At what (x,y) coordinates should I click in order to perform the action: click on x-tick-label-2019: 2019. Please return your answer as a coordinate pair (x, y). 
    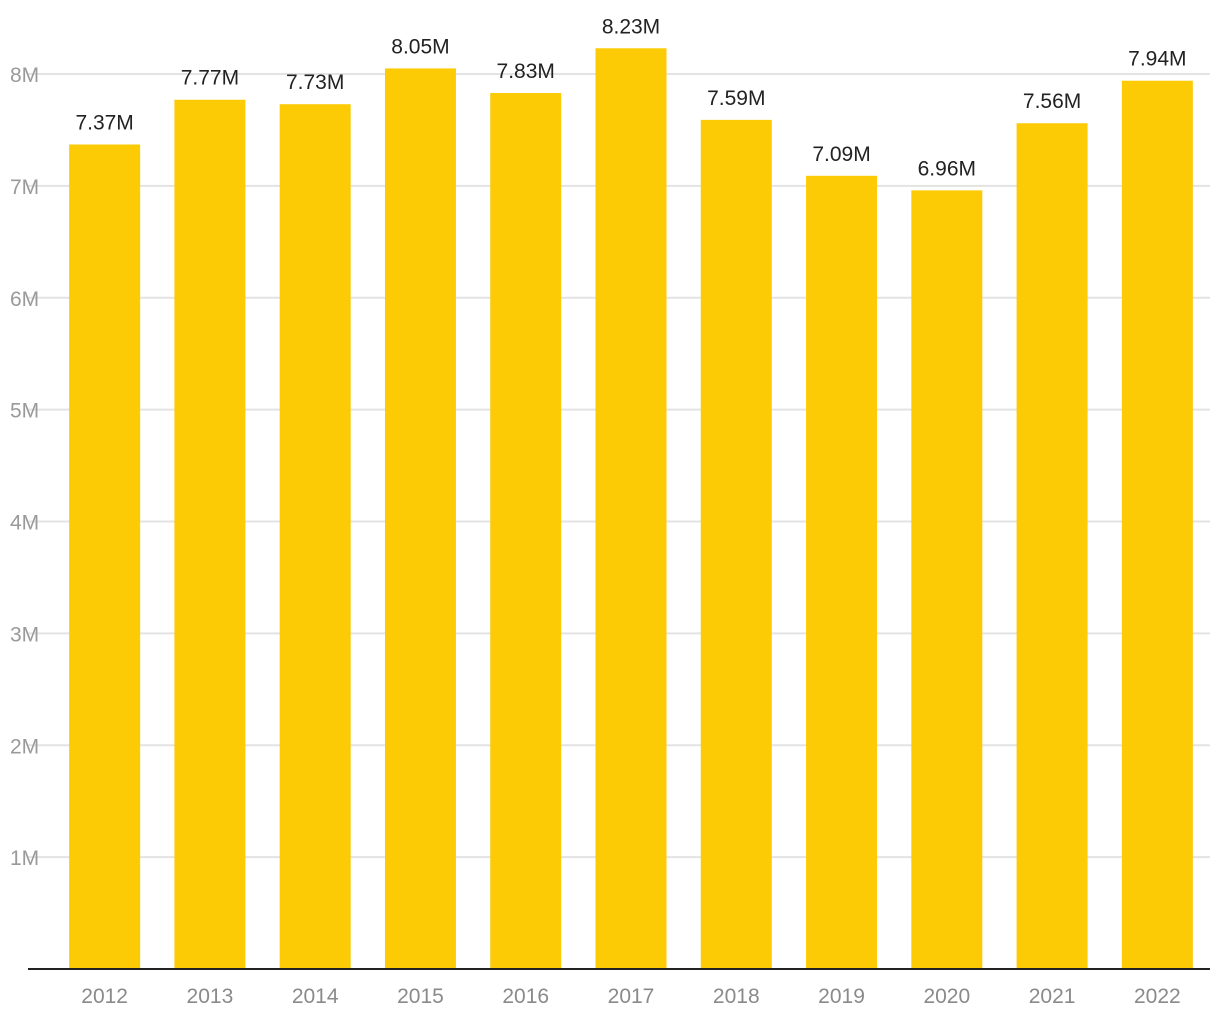
    Looking at the image, I should click on (841, 996).